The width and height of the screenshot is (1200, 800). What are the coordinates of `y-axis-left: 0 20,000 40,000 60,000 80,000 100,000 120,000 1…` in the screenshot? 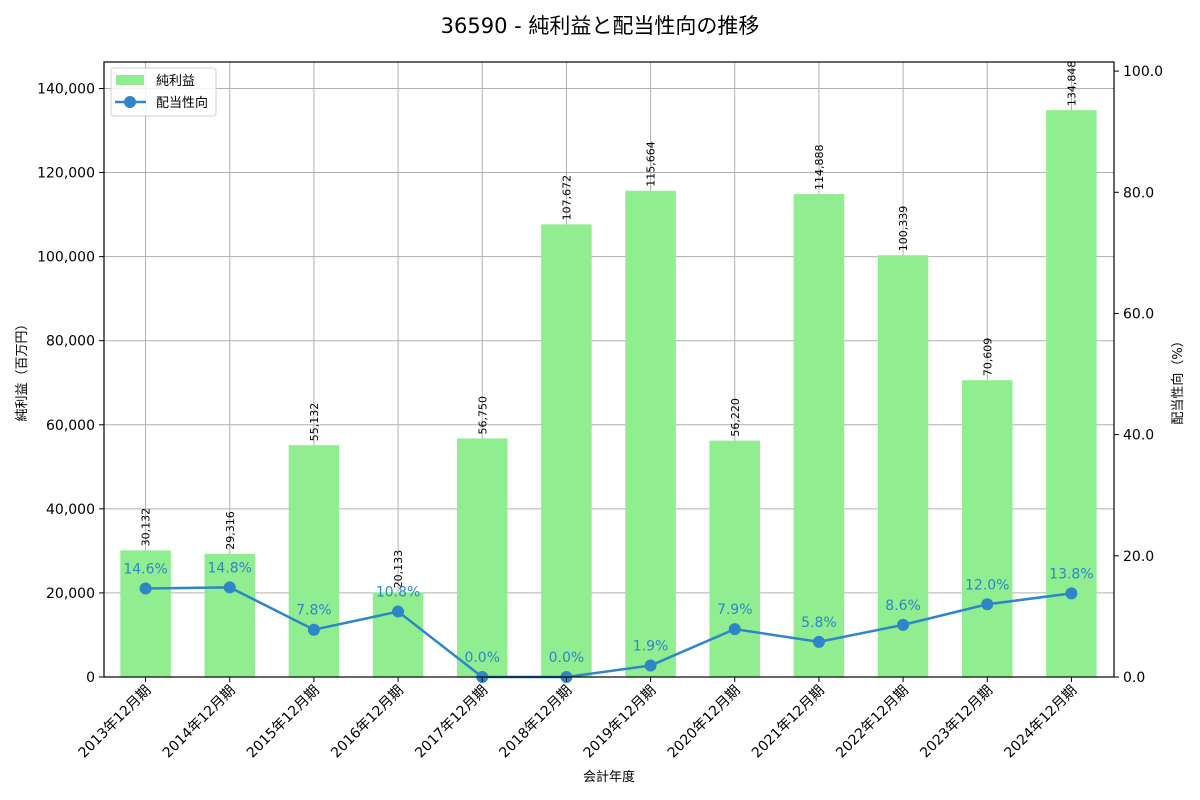 It's located at (59, 383).